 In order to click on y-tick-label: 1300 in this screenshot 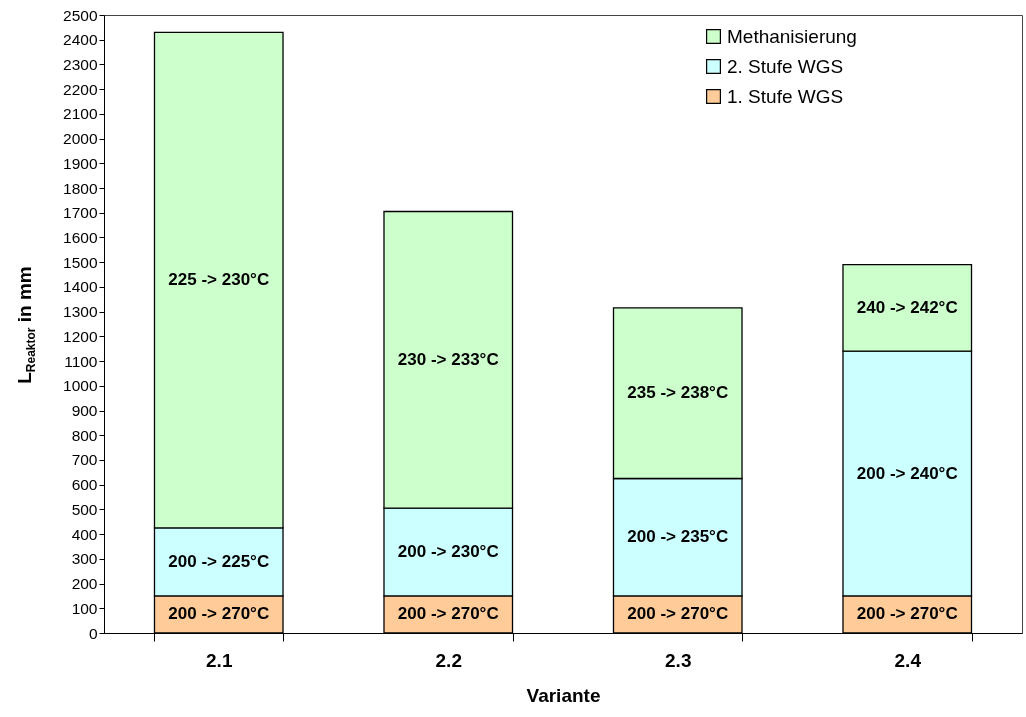, I will do `click(80, 312)`.